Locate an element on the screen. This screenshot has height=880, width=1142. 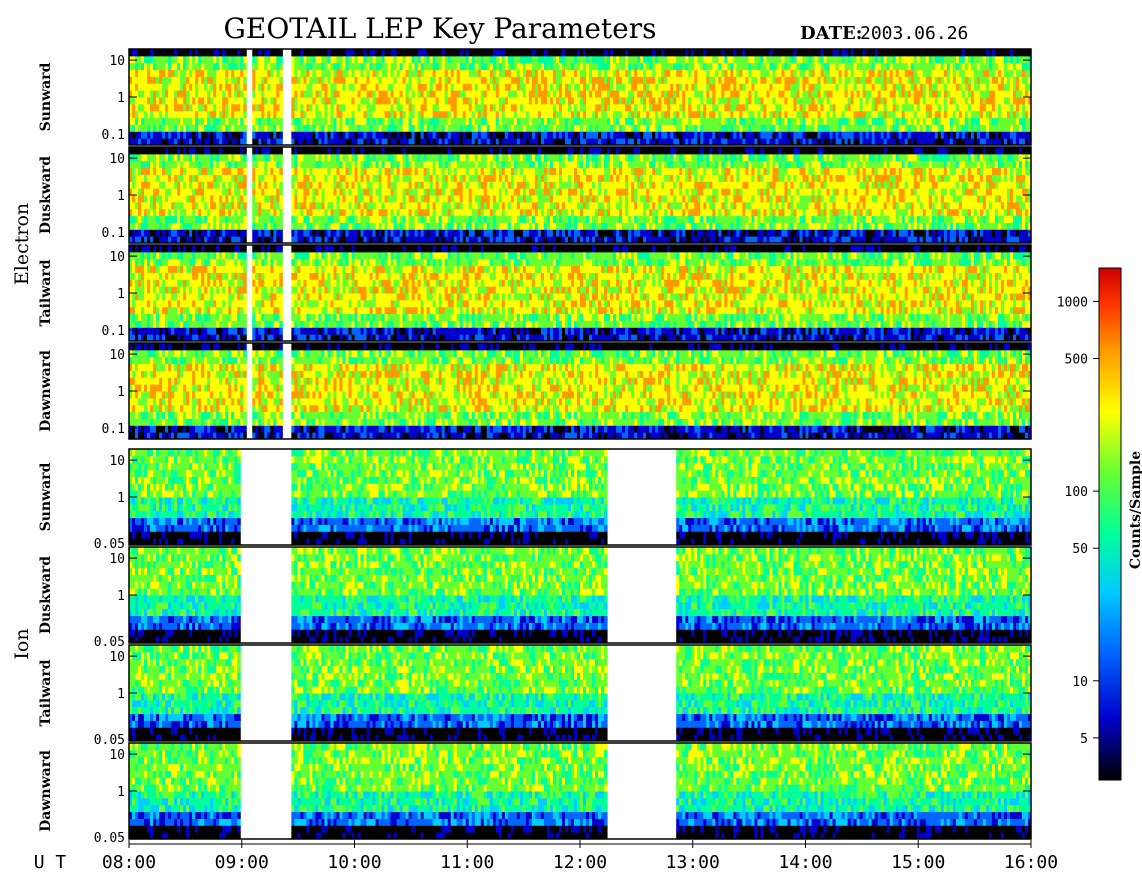
colorbar-gradient is located at coordinates (1110, 524).